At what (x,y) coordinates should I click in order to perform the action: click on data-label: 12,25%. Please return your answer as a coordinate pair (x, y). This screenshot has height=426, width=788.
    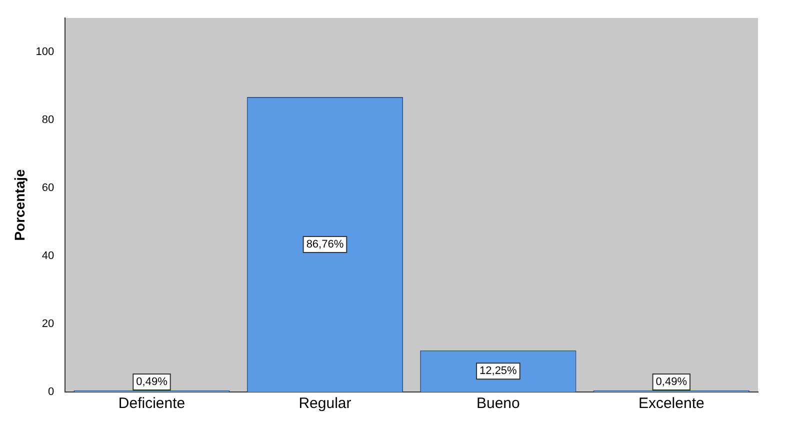
    Looking at the image, I should click on (499, 371).